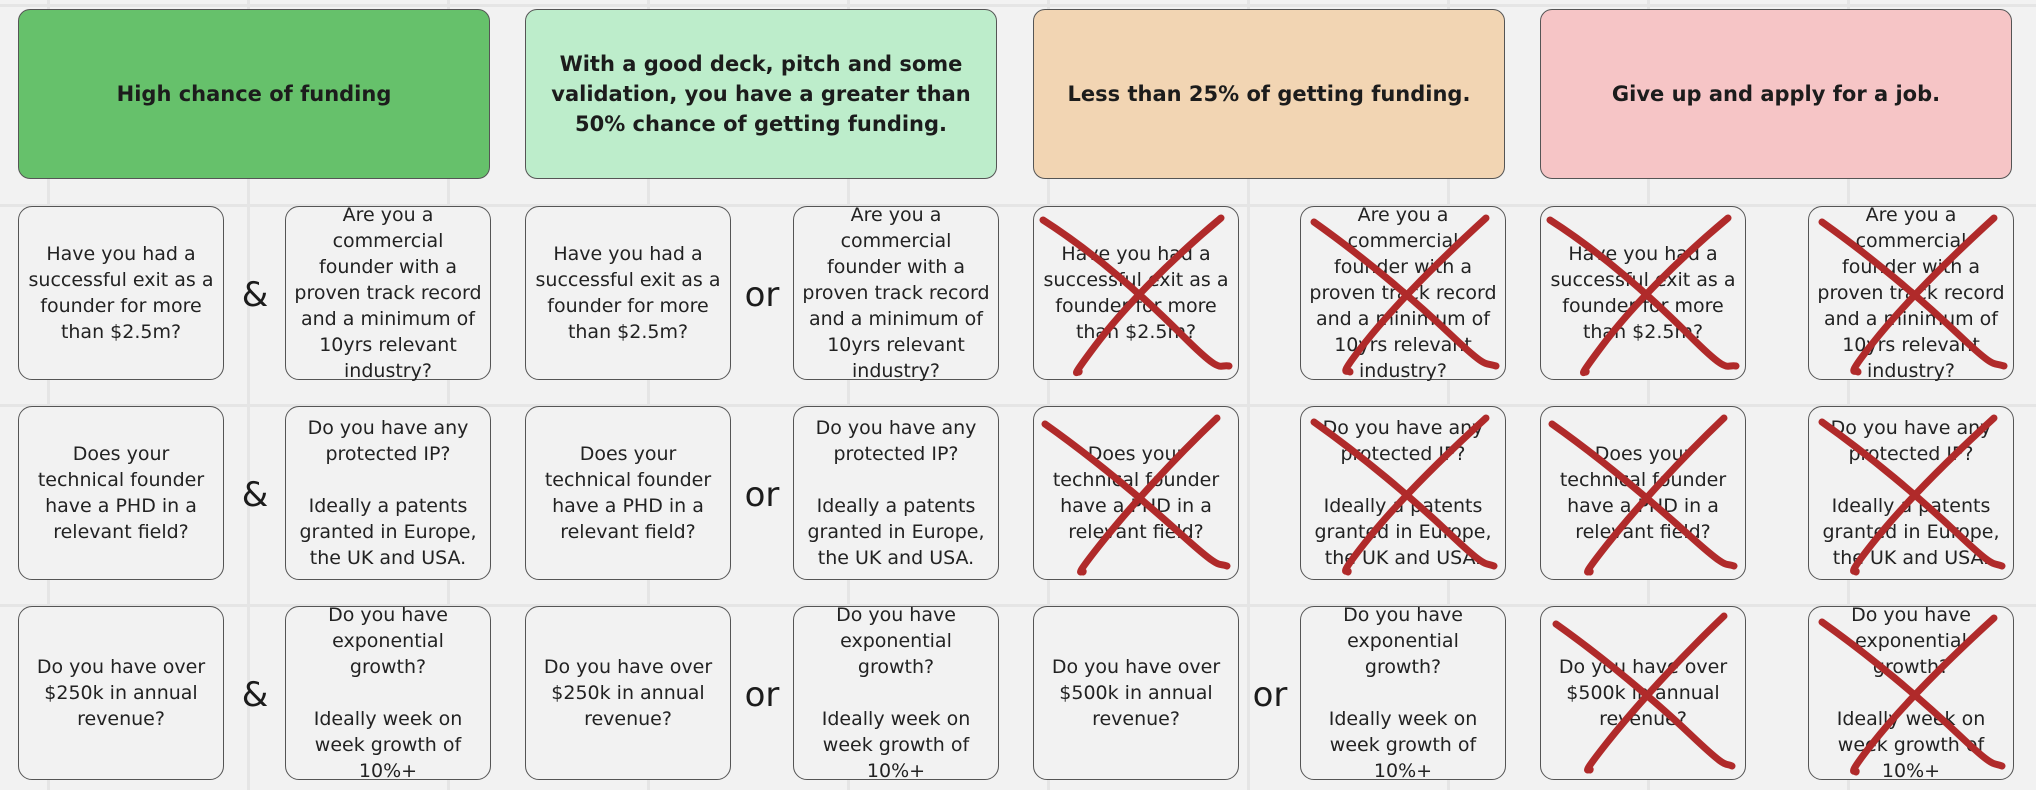 This screenshot has width=2036, height=790. Describe the element at coordinates (1269, 94) in the screenshot. I see `header-less-than-25: Less than 25% of getting funding.` at that location.